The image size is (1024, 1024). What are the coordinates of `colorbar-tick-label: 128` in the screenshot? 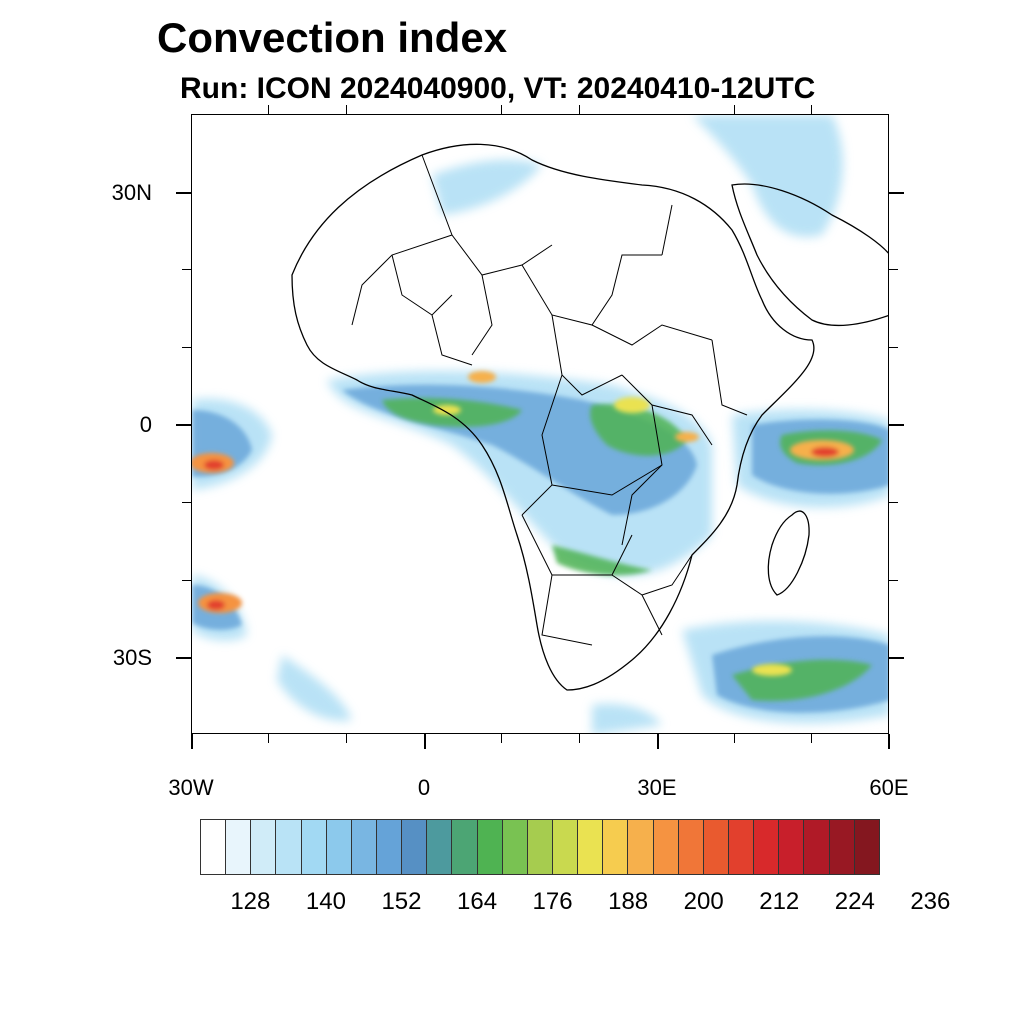 It's located at (250, 901).